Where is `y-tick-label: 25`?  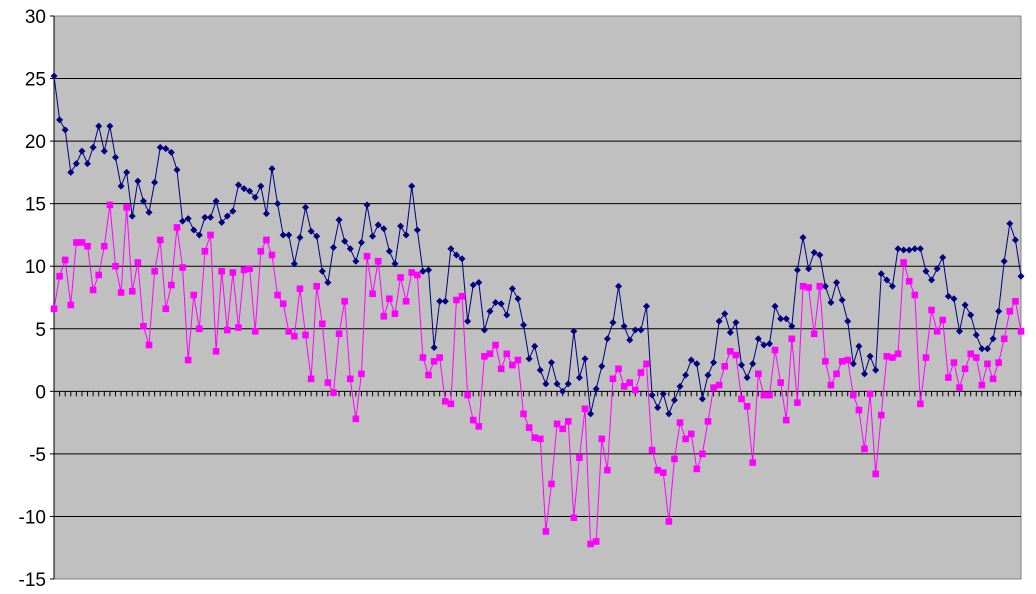 y-tick-label: 25 is located at coordinates (35, 80).